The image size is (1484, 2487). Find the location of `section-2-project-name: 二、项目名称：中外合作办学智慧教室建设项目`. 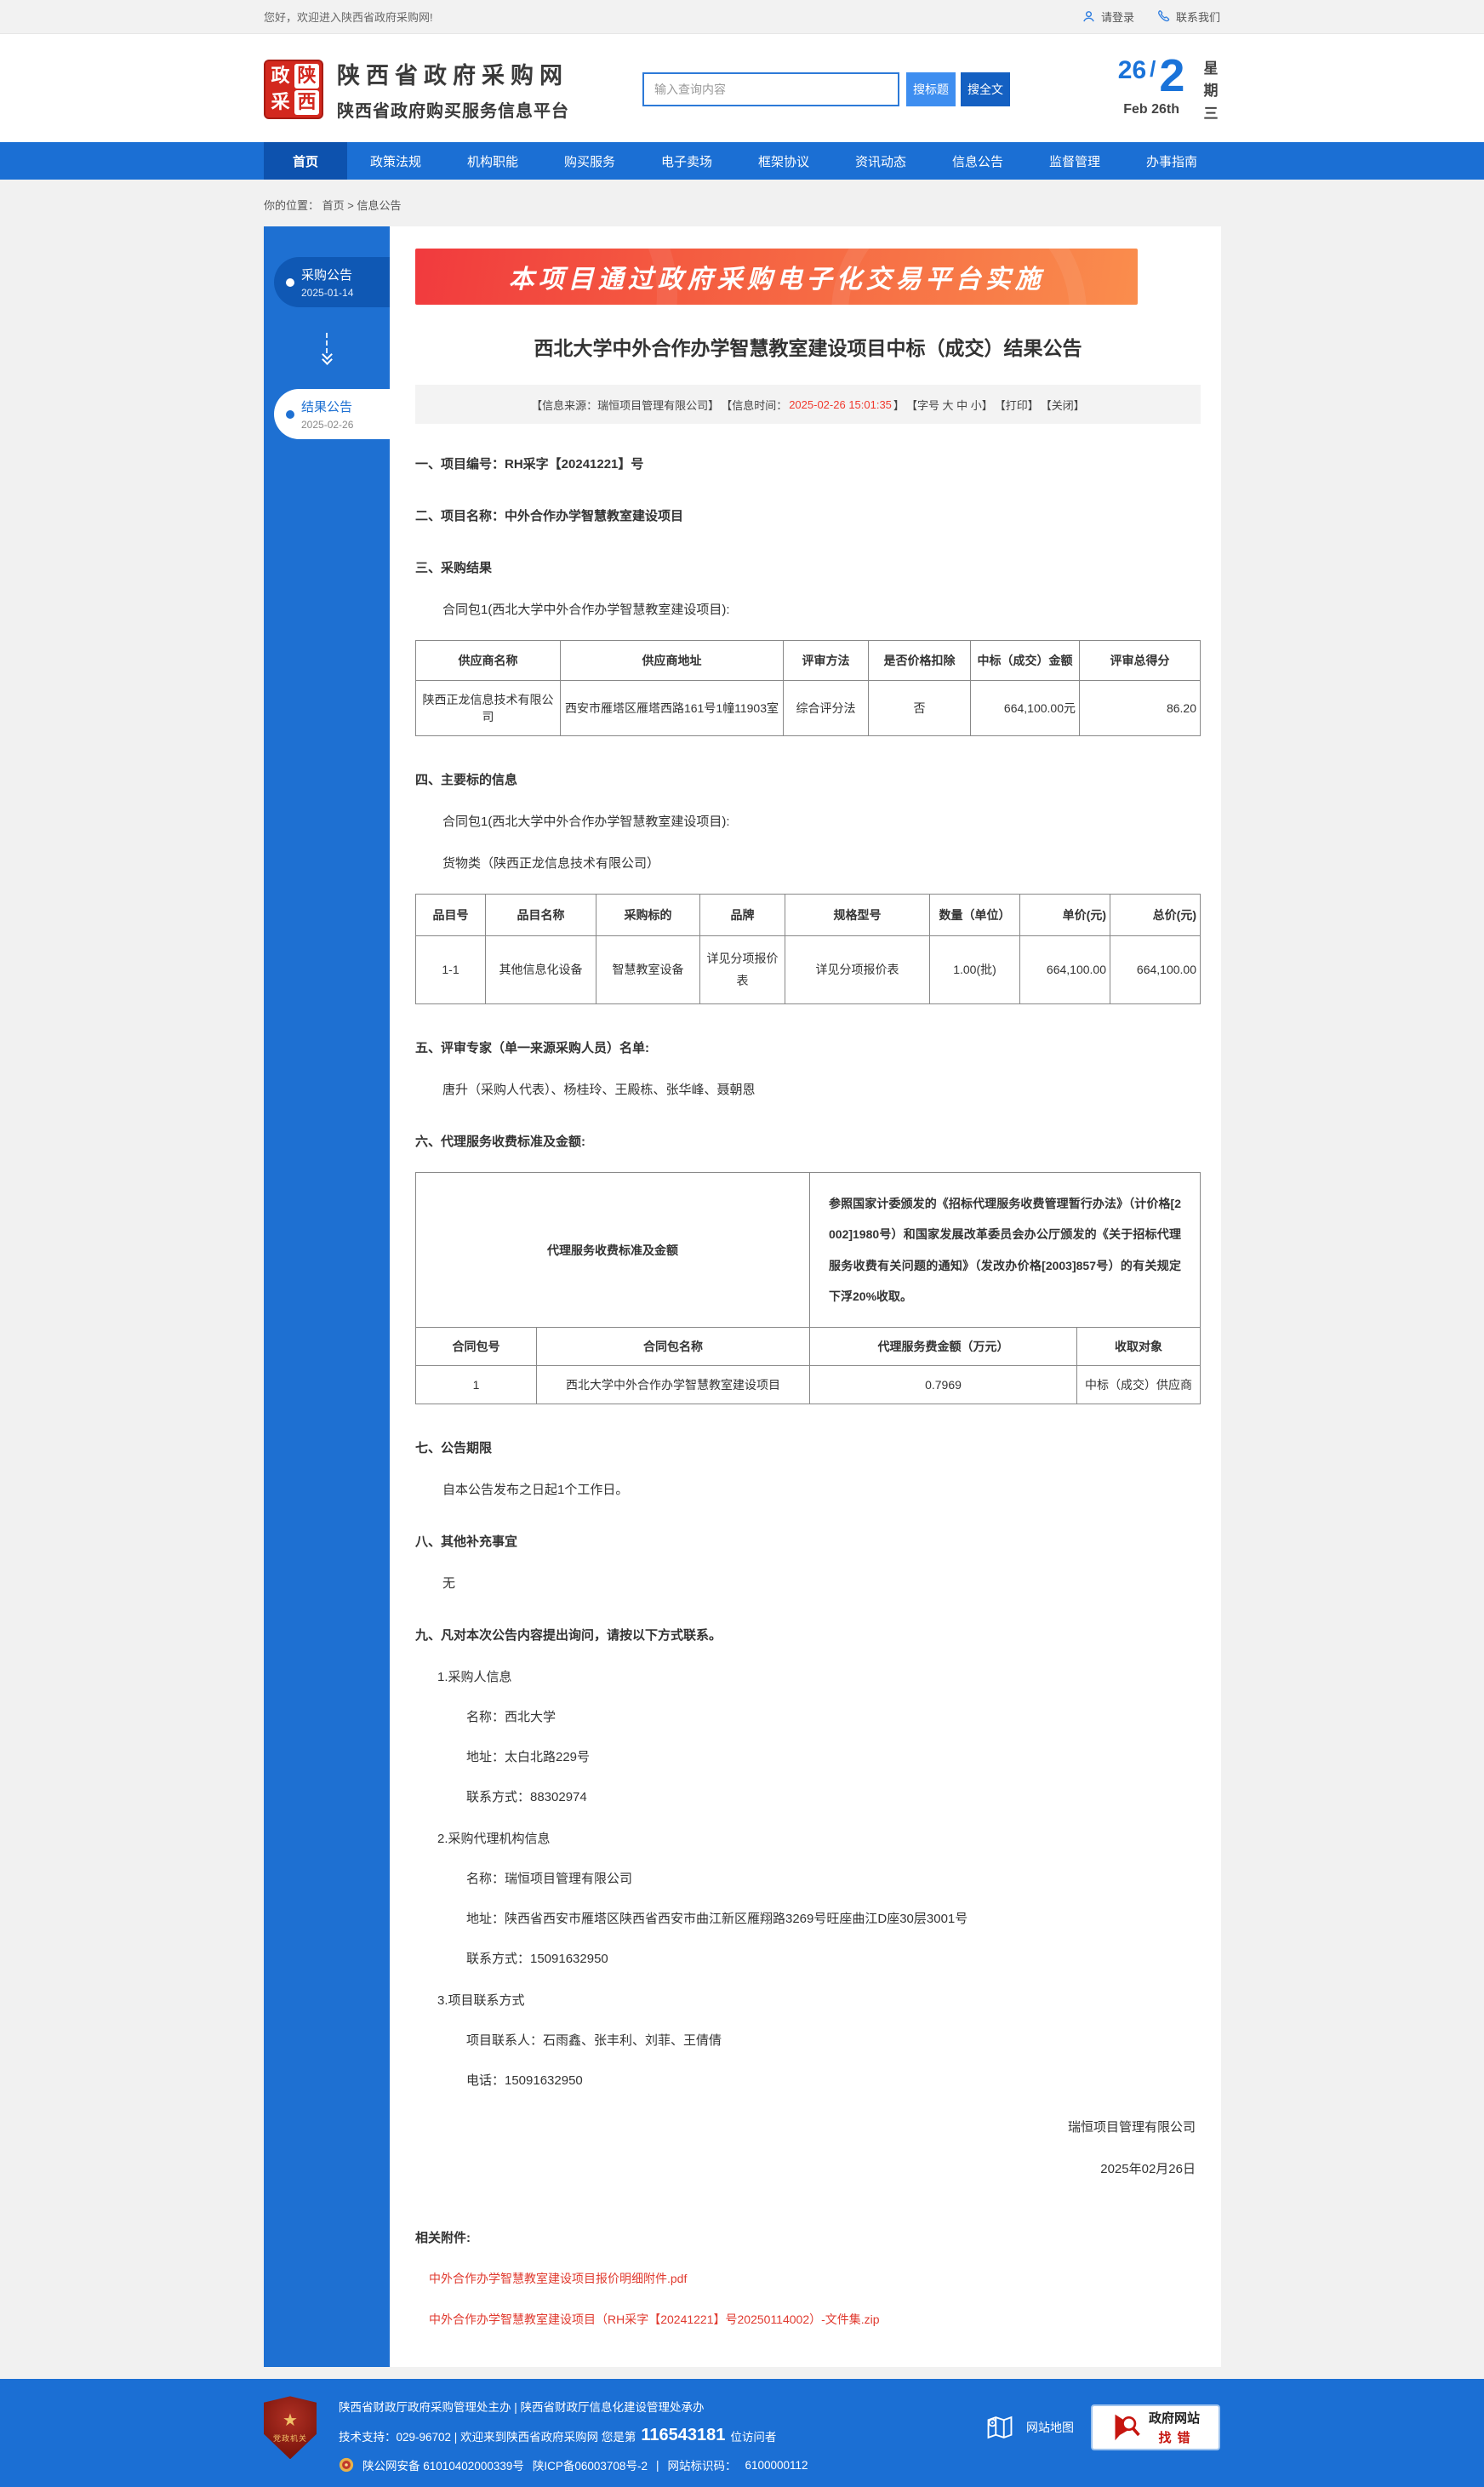

section-2-project-name: 二、项目名称：中外合作办学智慧教室建设项目 is located at coordinates (549, 516).